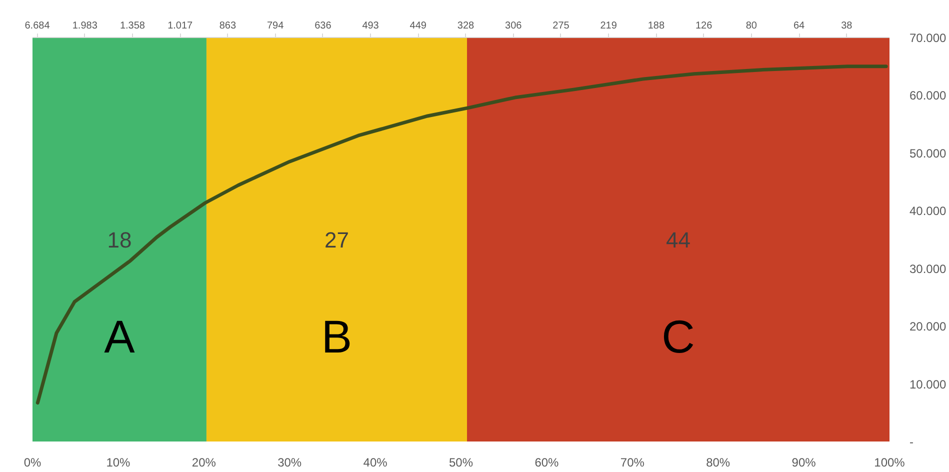 The width and height of the screenshot is (949, 472). I want to click on y-tick-label: 30.000, so click(928, 269).